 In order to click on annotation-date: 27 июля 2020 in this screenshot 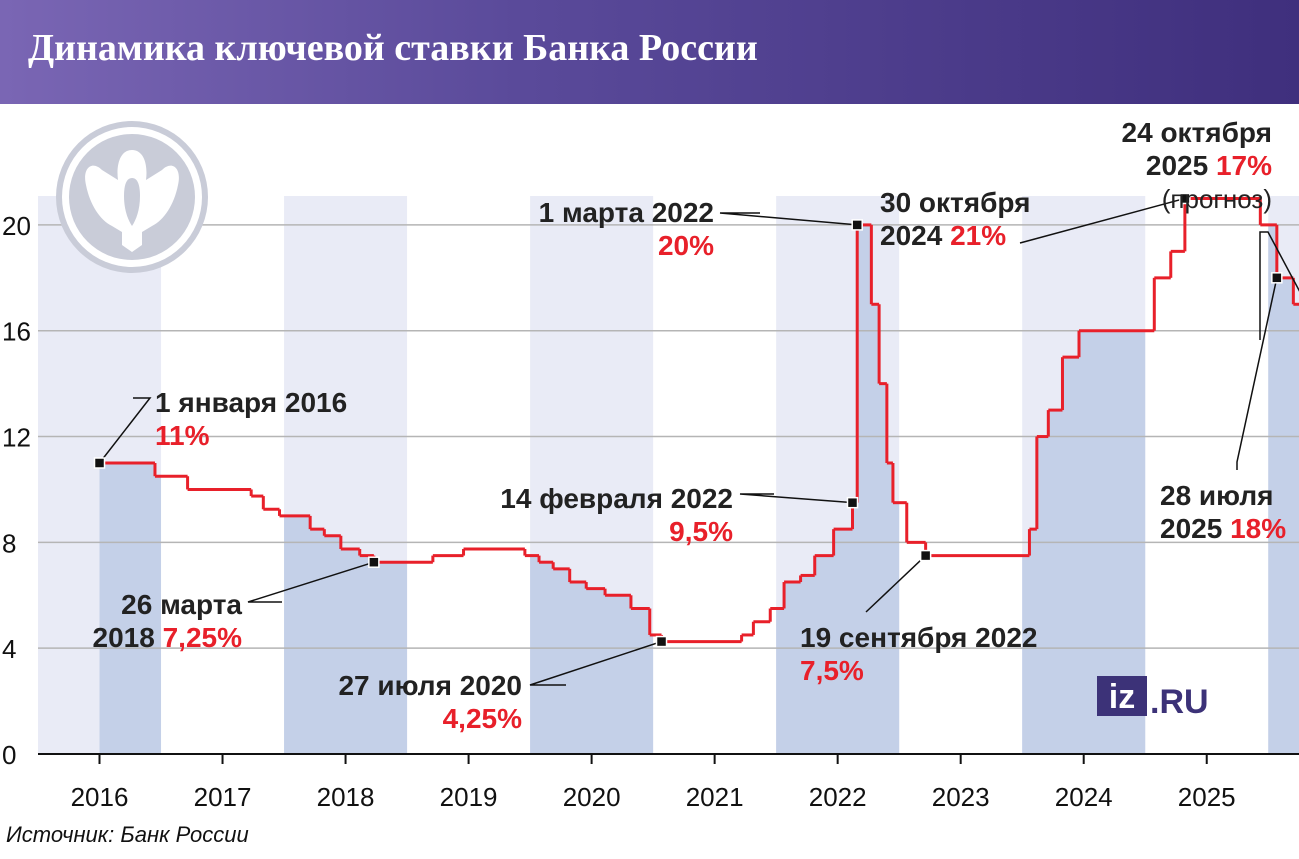, I will do `click(430, 685)`.